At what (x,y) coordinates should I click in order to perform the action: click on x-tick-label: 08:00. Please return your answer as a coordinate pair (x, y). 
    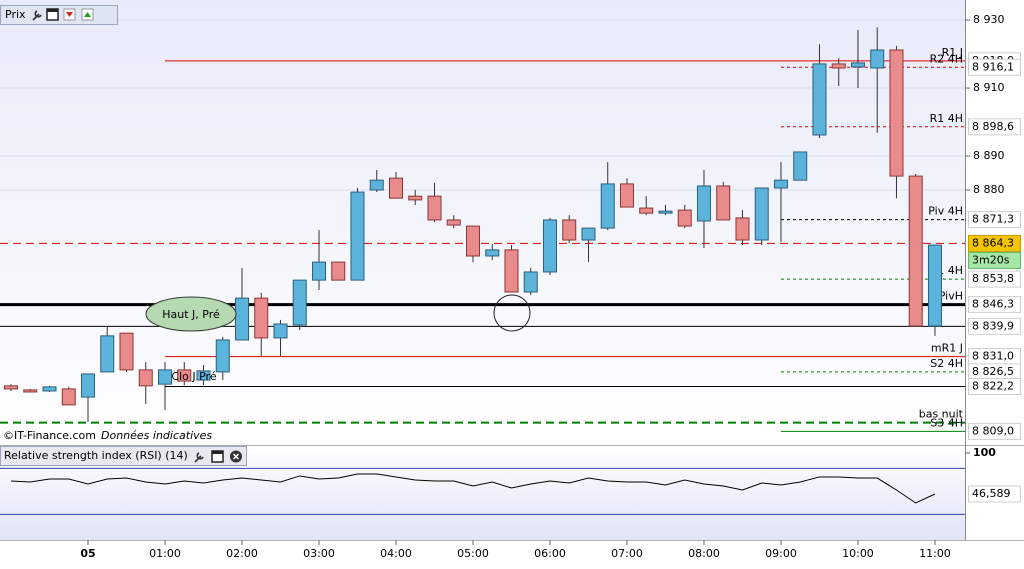
    Looking at the image, I should click on (704, 553).